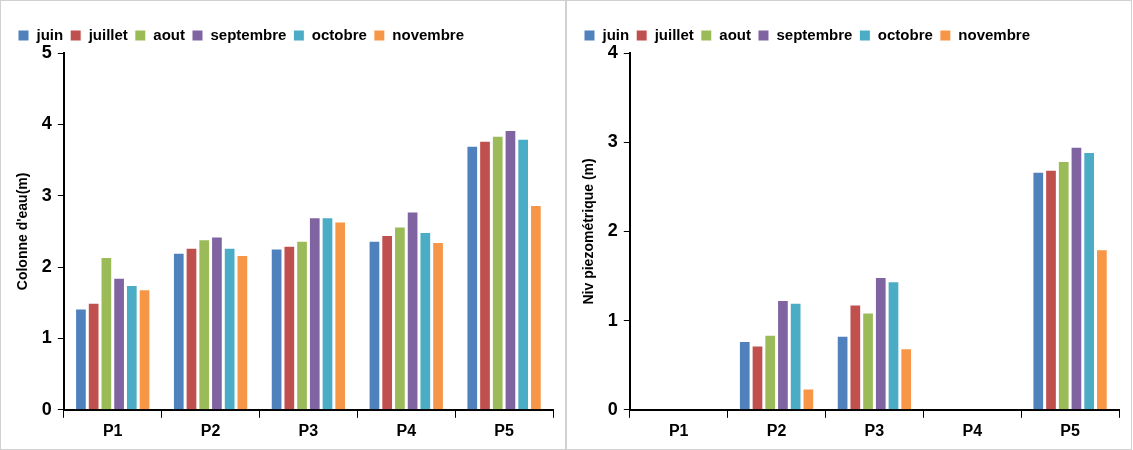 The image size is (1133, 450). What do you see at coordinates (588, 231) in the screenshot?
I see `y-axis-title: Niv piezométrique (m)` at bounding box center [588, 231].